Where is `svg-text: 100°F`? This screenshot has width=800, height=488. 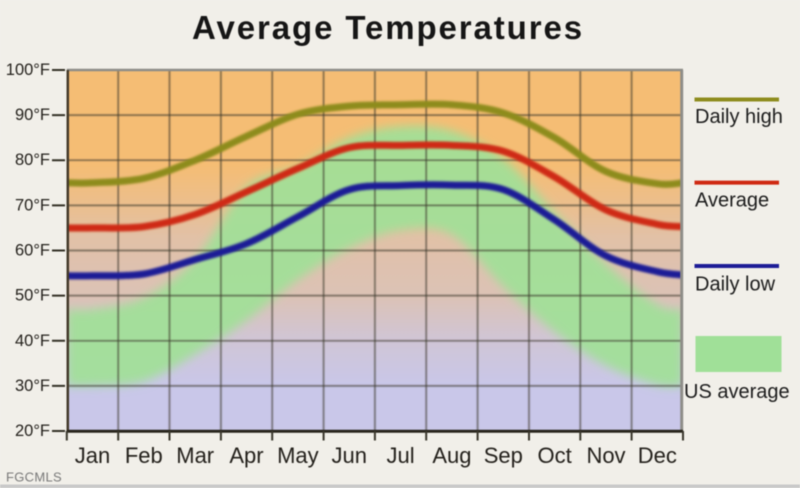
svg-text: 100°F is located at coordinates (28, 70).